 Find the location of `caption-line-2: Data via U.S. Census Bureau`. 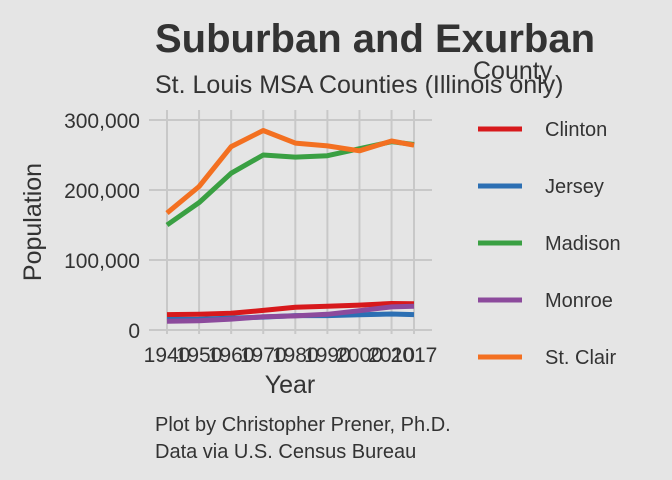

caption-line-2: Data via U.S. Census Bureau is located at coordinates (285, 452).